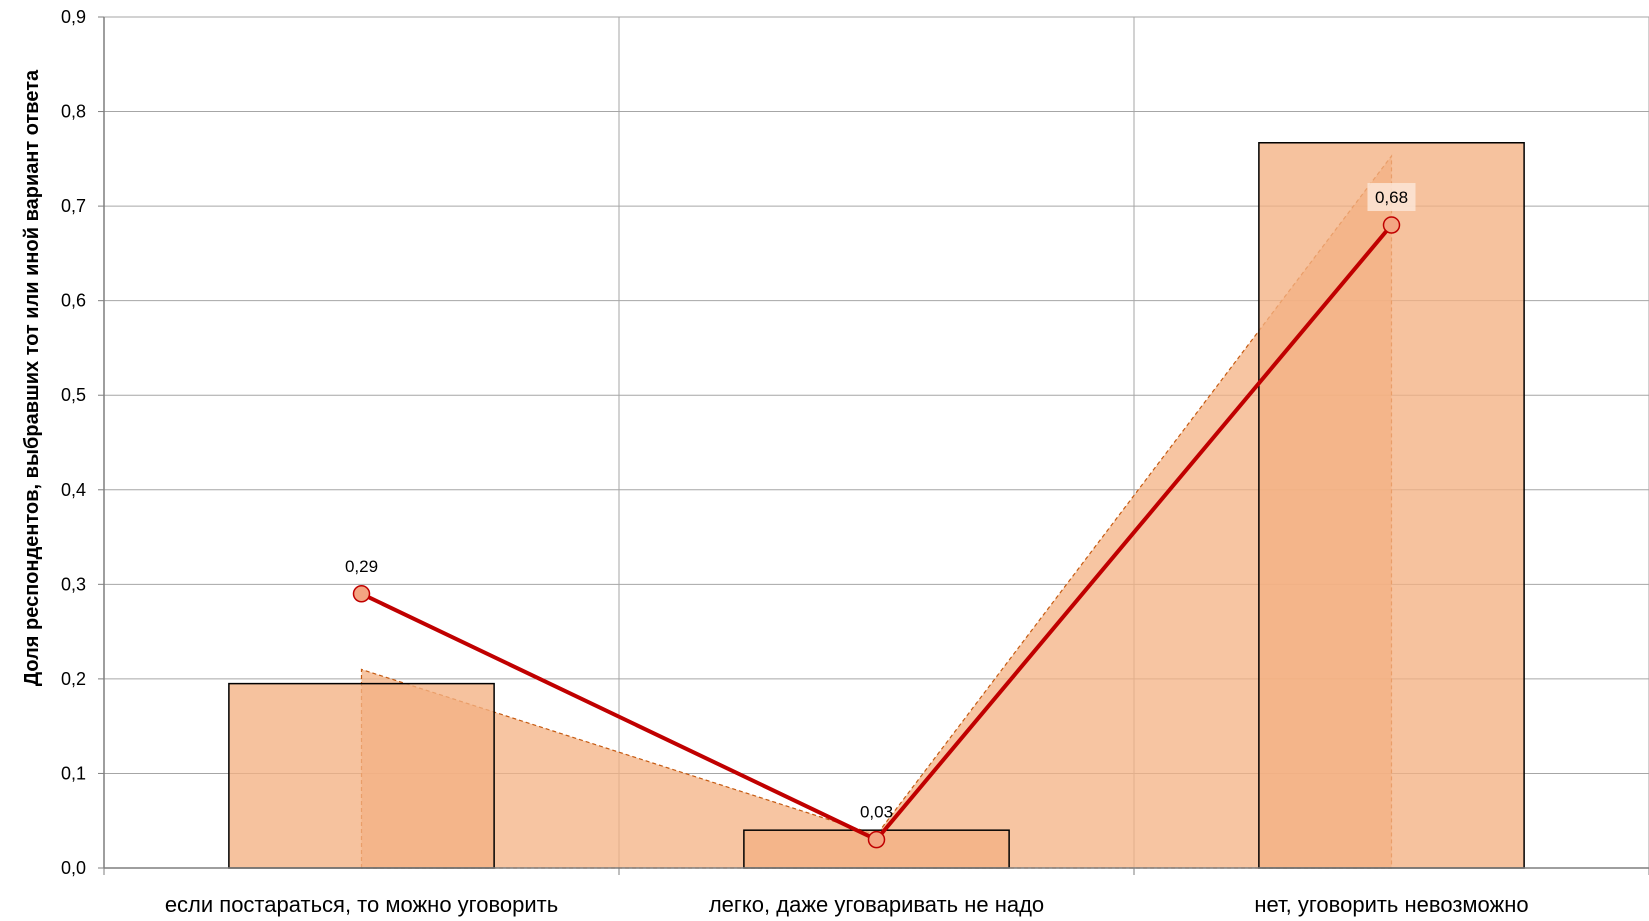 The height and width of the screenshot is (921, 1649). What do you see at coordinates (876, 812) in the screenshot?
I see `data-label: 0,03` at bounding box center [876, 812].